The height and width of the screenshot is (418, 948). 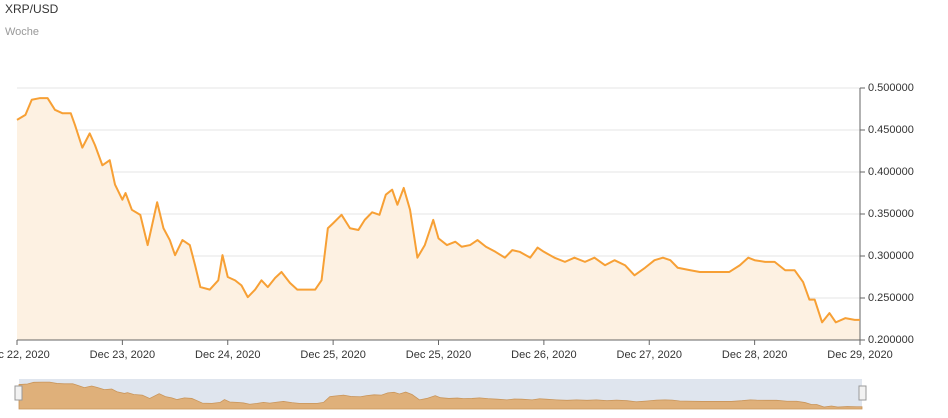 What do you see at coordinates (18, 393) in the screenshot?
I see `navigator-handle-left` at bounding box center [18, 393].